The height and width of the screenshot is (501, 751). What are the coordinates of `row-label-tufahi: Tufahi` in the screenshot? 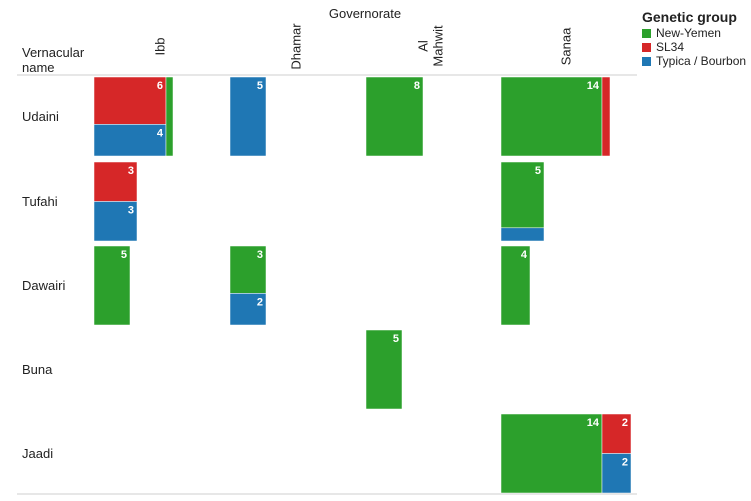 It's located at (40, 201).